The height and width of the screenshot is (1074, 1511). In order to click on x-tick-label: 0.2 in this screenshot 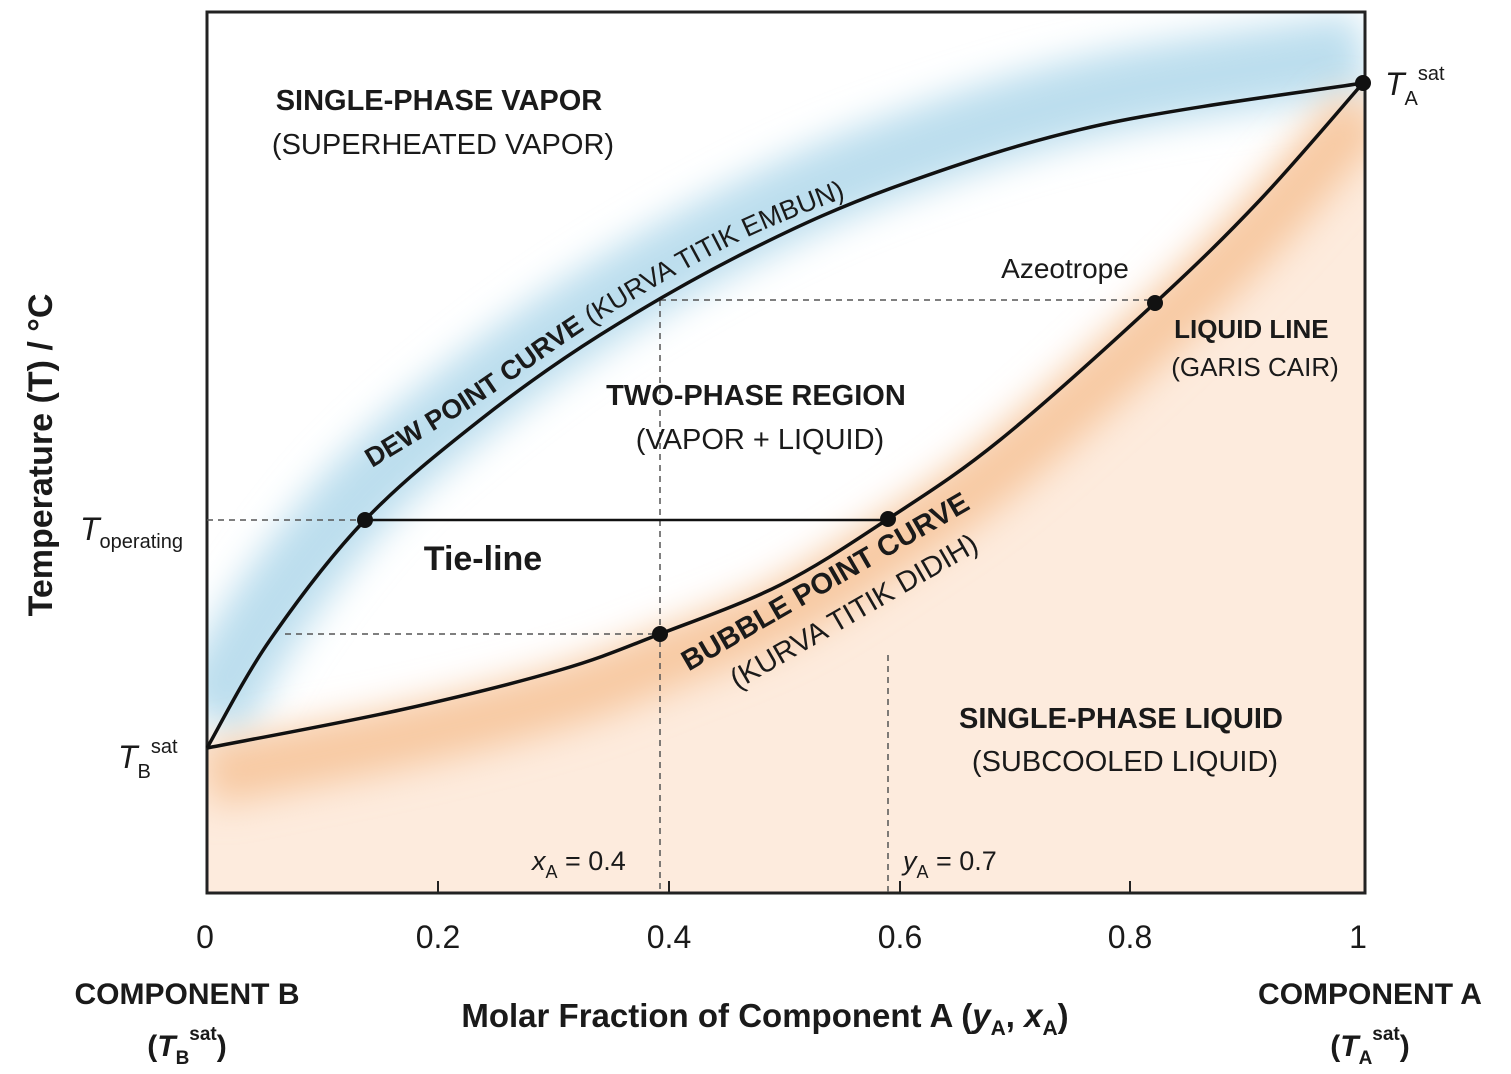, I will do `click(438, 937)`.